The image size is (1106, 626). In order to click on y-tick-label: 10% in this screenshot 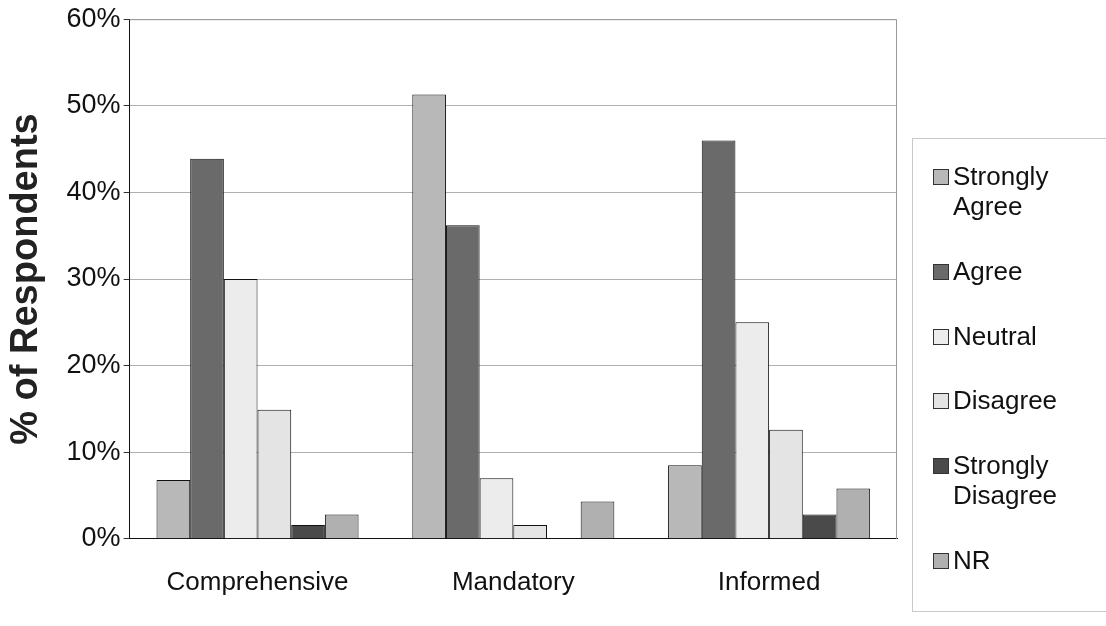, I will do `click(93, 450)`.